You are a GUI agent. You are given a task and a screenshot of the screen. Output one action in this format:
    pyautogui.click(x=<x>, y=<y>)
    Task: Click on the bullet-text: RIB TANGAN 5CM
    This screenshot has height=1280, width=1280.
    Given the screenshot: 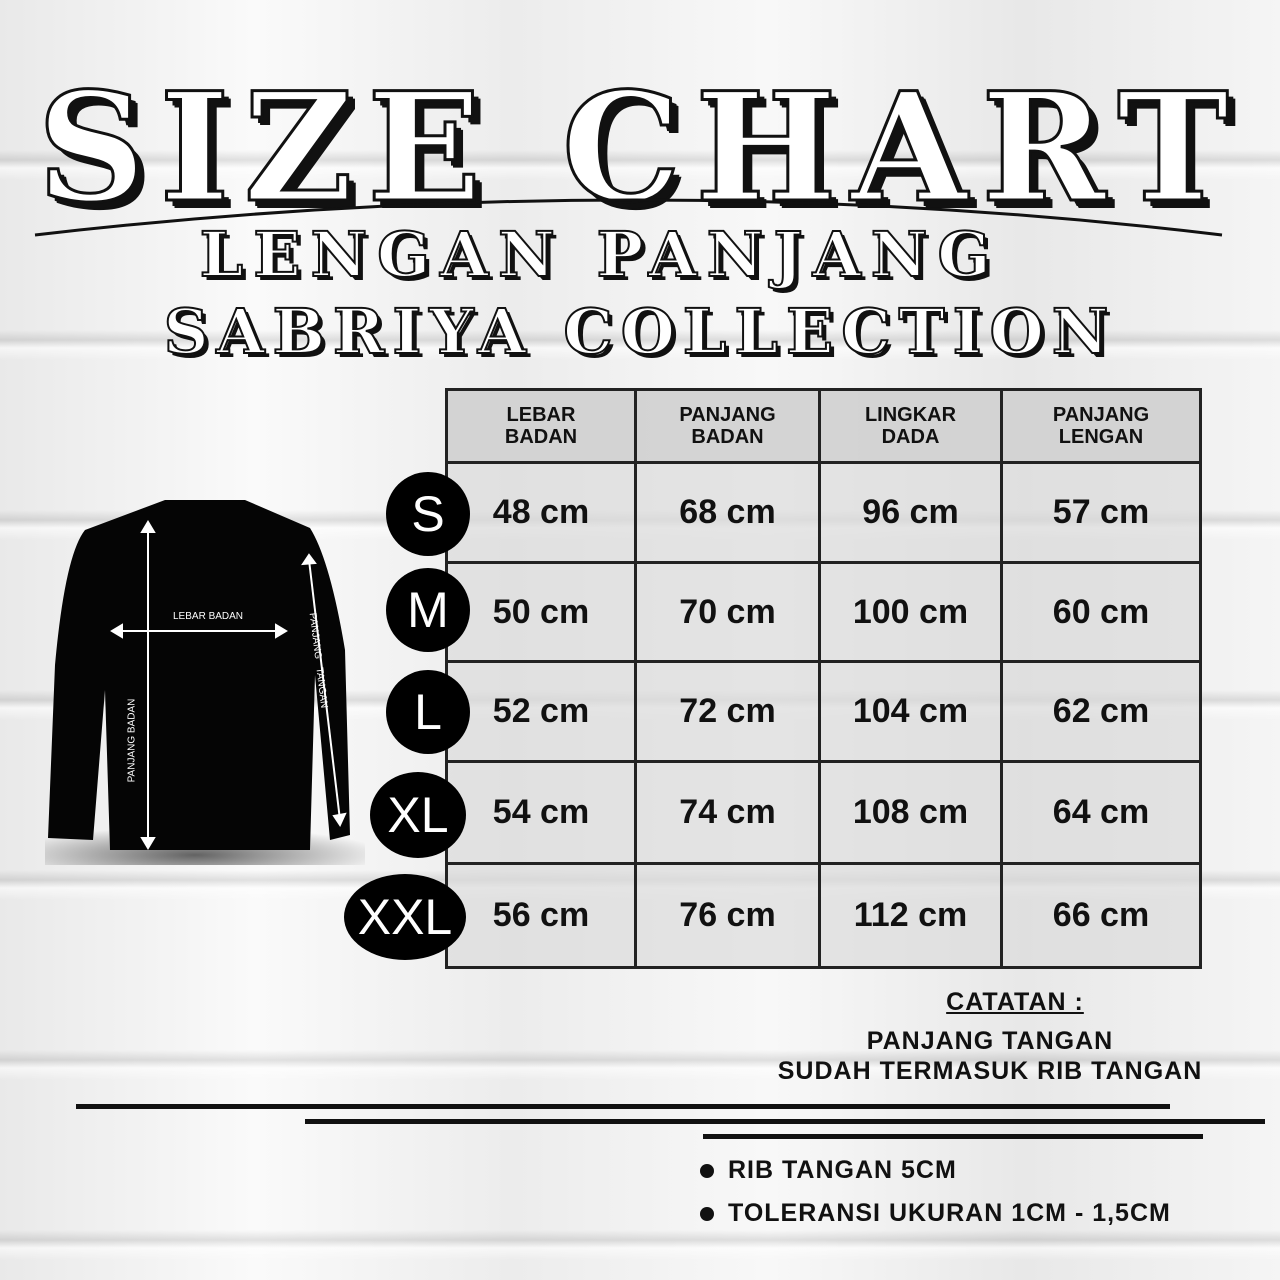 What is the action you would take?
    pyautogui.click(x=842, y=1170)
    